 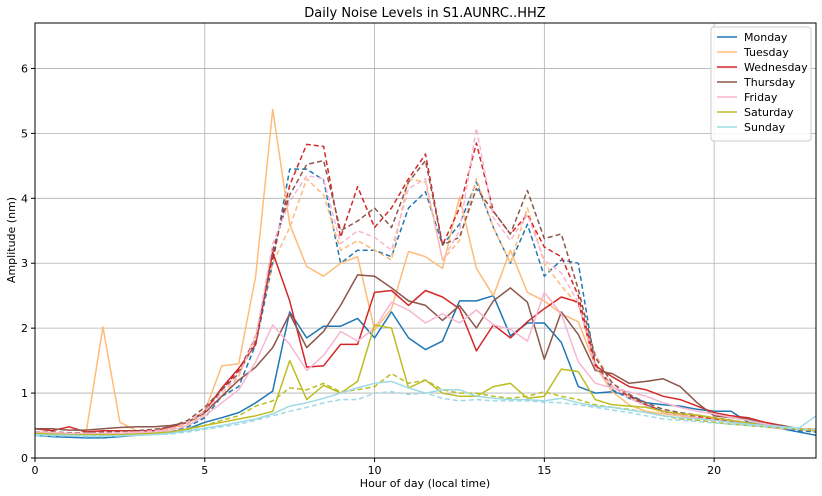 I want to click on series-line-sunday, so click(x=425, y=408).